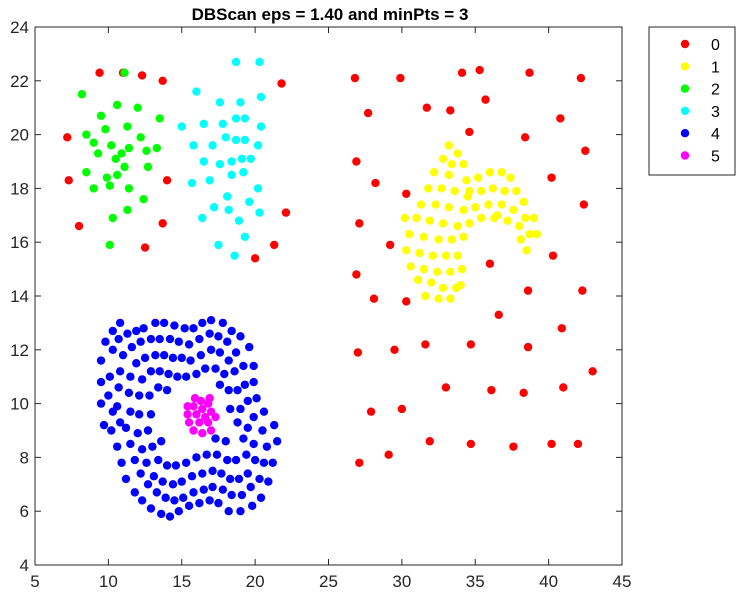 The width and height of the screenshot is (741, 595). What do you see at coordinates (24, 457) in the screenshot?
I see `y-tick-label: 8` at bounding box center [24, 457].